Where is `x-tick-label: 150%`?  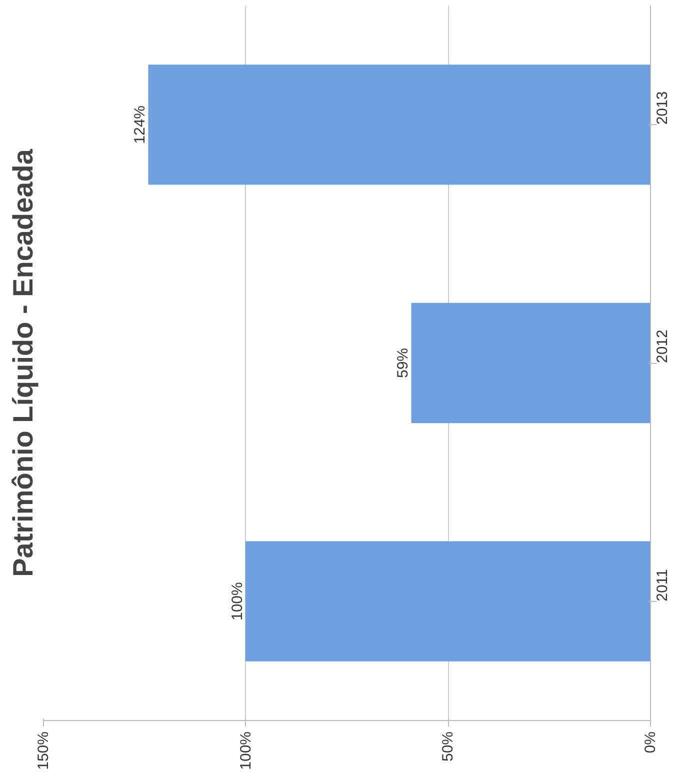
x-tick-label: 150% is located at coordinates (43, 750).